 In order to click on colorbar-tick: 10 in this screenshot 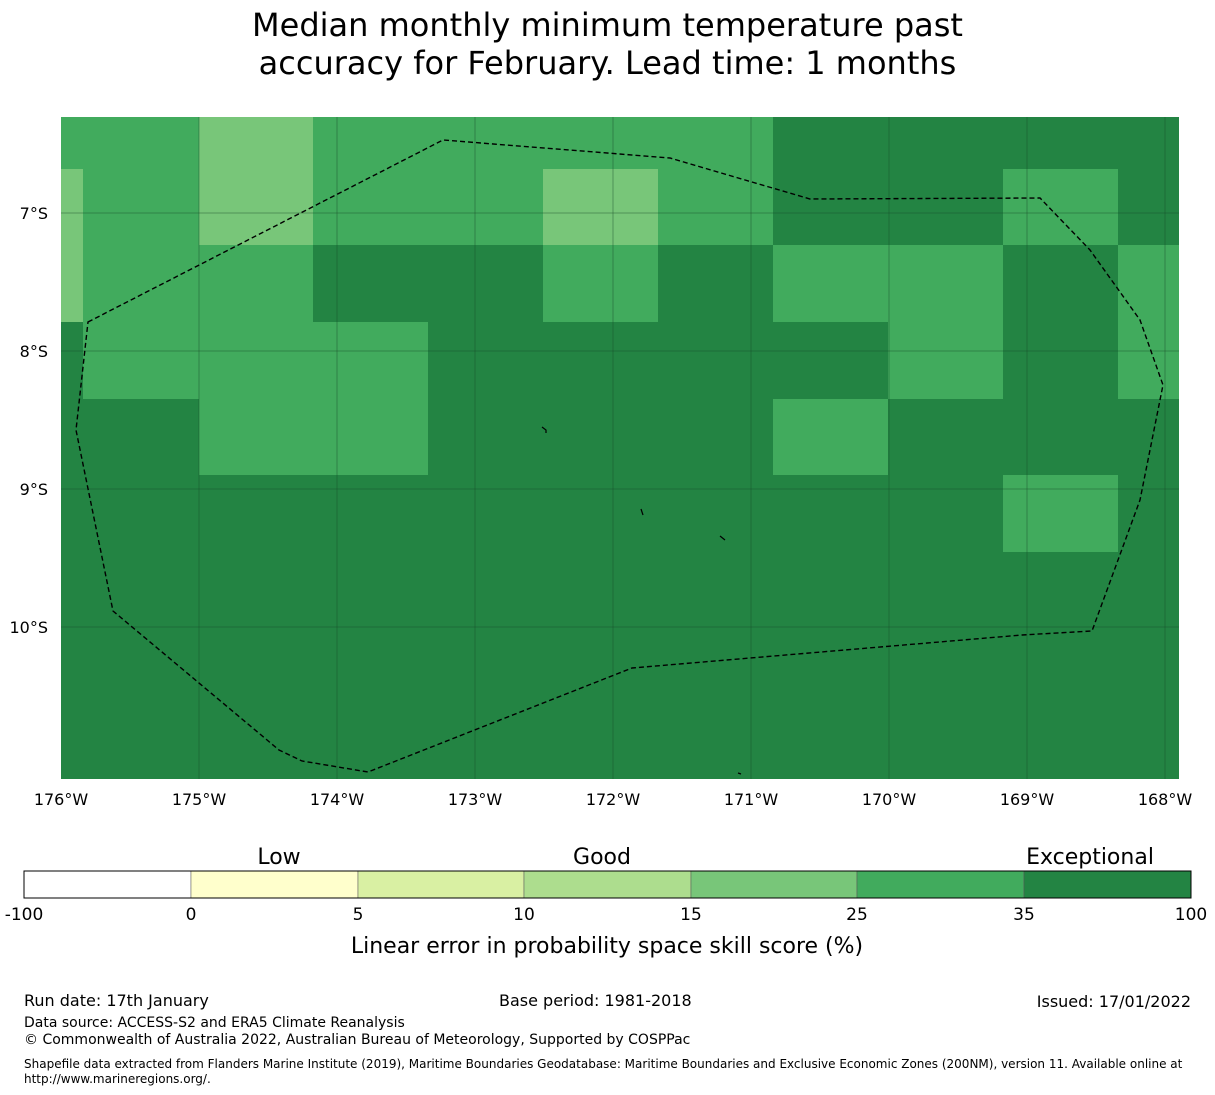, I will do `click(524, 915)`.